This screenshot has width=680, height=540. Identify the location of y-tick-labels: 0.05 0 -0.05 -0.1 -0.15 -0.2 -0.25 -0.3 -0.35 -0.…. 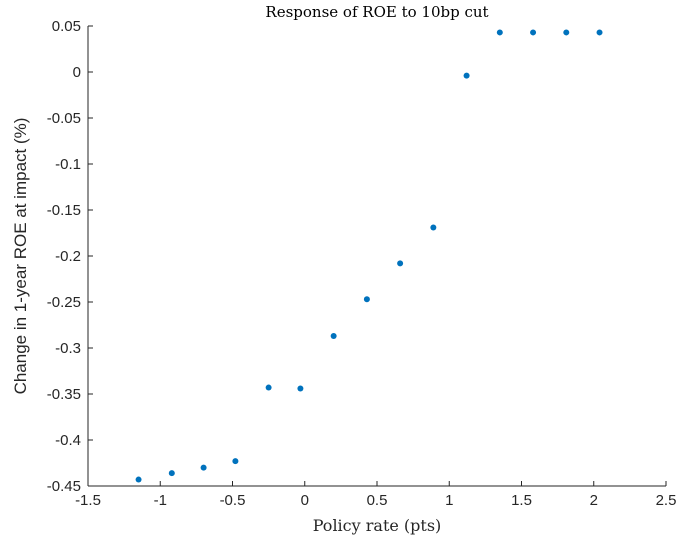
(64, 256).